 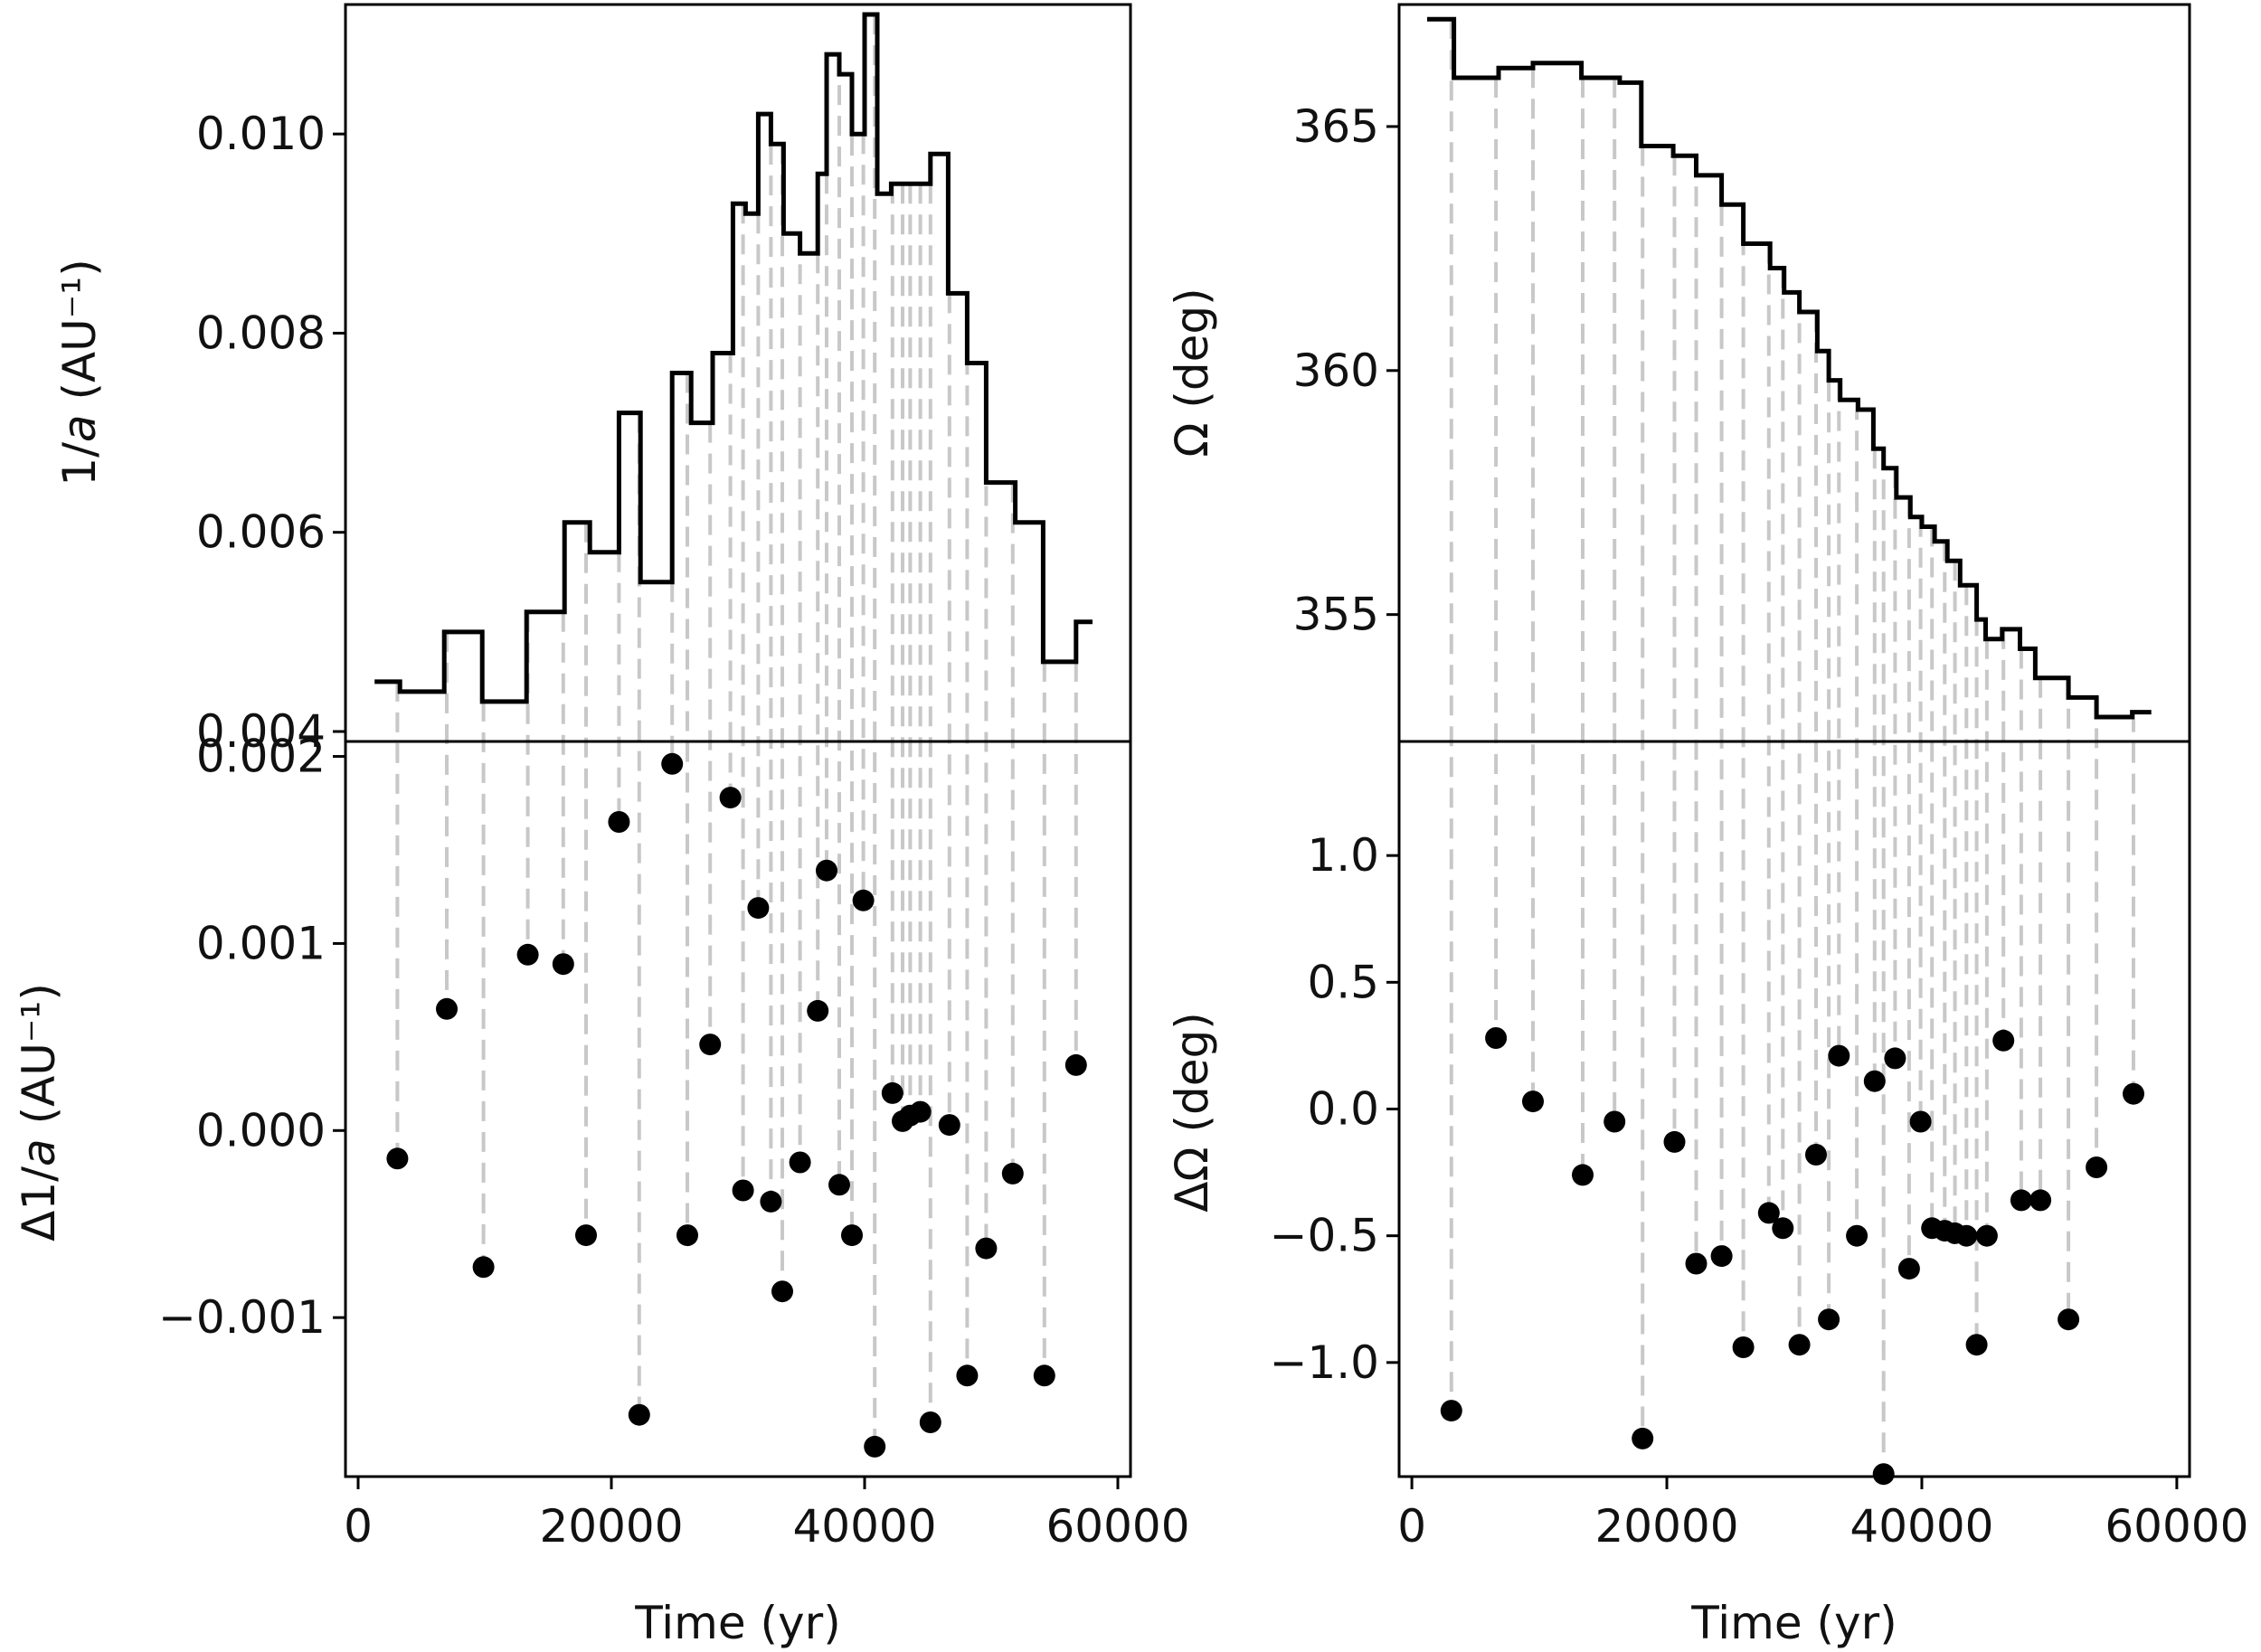 What do you see at coordinates (611, 1526) in the screenshot?
I see `left-x-tick-label: 20000` at bounding box center [611, 1526].